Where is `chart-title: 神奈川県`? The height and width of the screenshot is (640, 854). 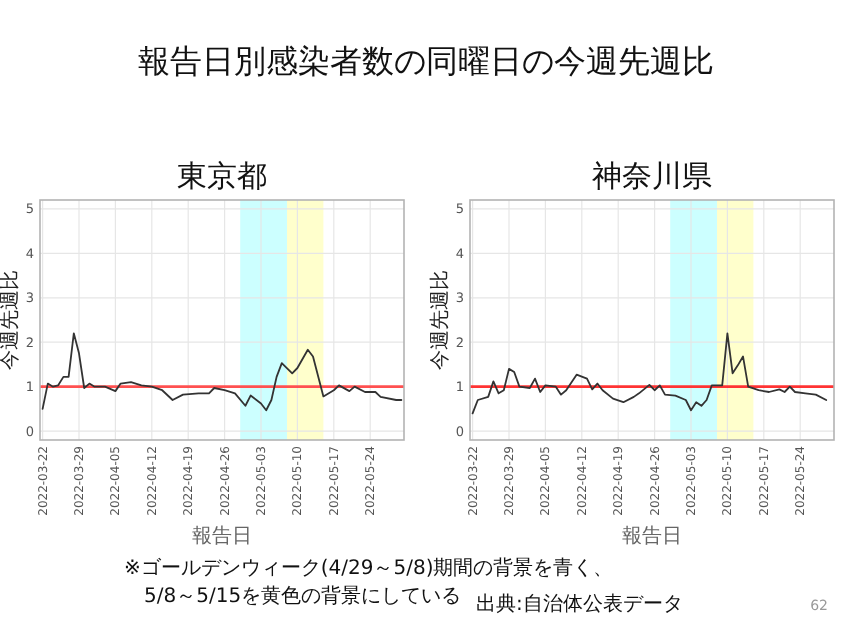
chart-title: 神奈川県 is located at coordinates (652, 176).